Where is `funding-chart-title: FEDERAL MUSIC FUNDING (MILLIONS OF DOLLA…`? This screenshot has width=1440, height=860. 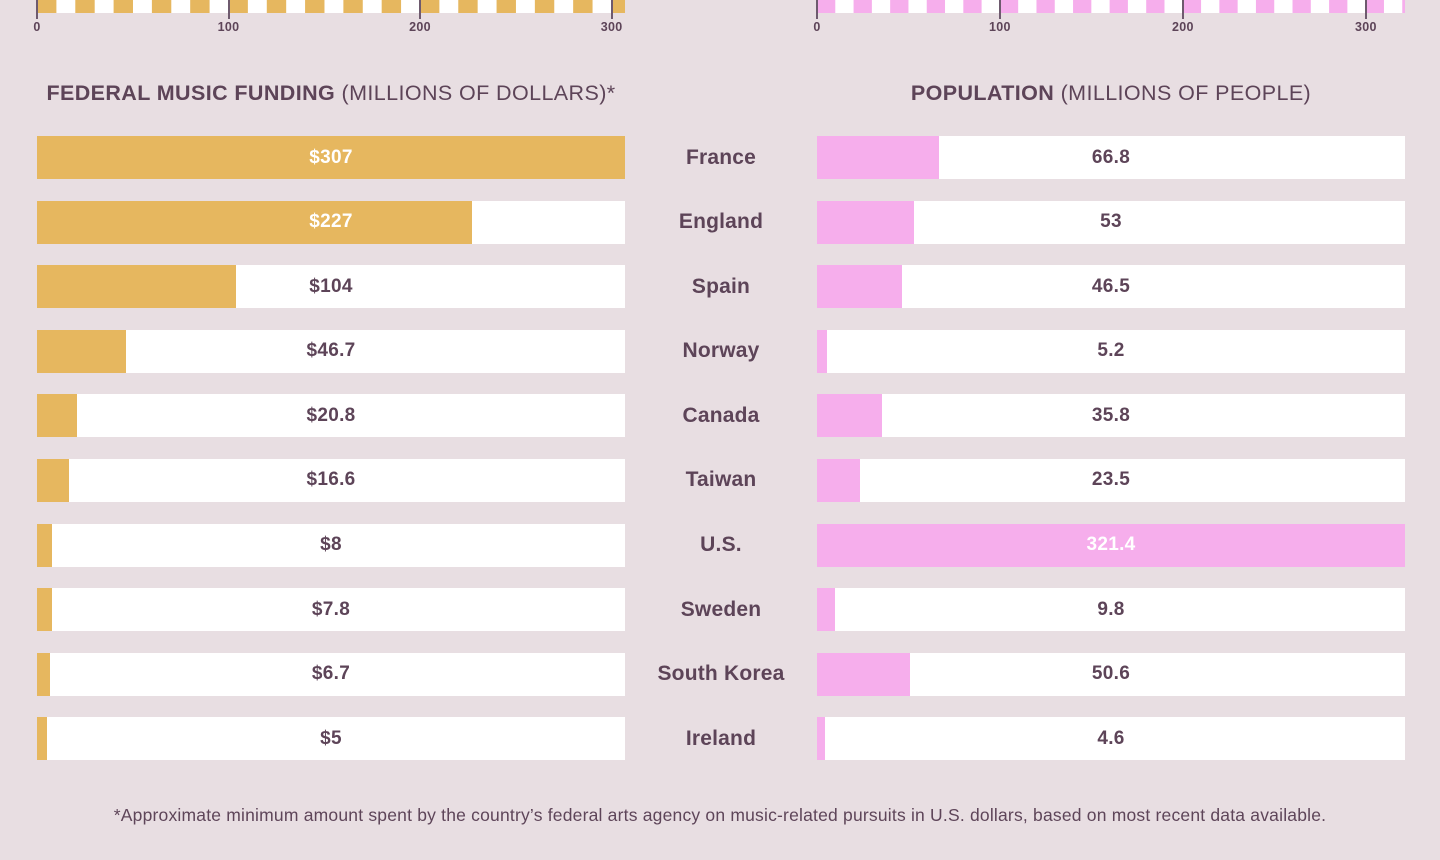
funding-chart-title: FEDERAL MUSIC FUNDING (MILLIONS OF DOLLA… is located at coordinates (331, 93).